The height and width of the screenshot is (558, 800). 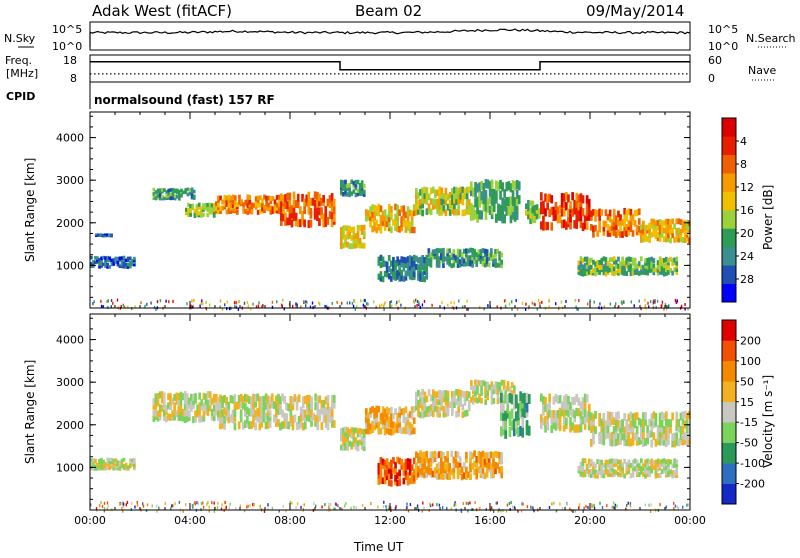 What do you see at coordinates (70, 223) in the screenshot?
I see `y-tick-label: 2000` at bounding box center [70, 223].